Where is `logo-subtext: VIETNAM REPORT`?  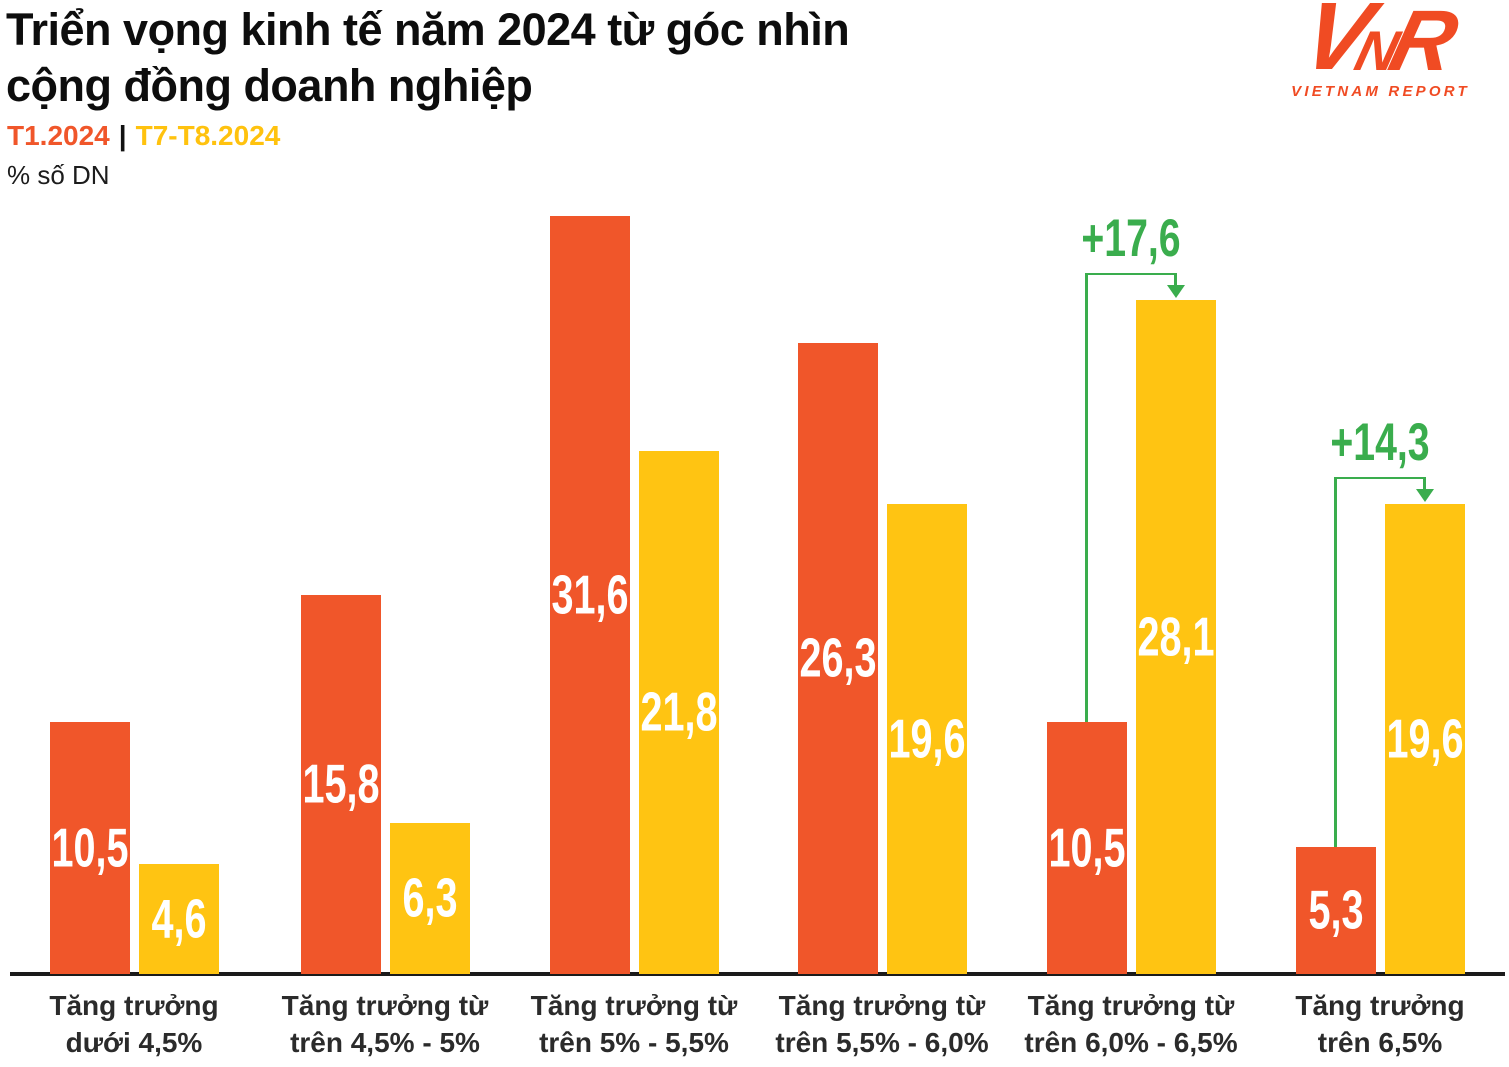 logo-subtext: VIETNAM REPORT is located at coordinates (1380, 91).